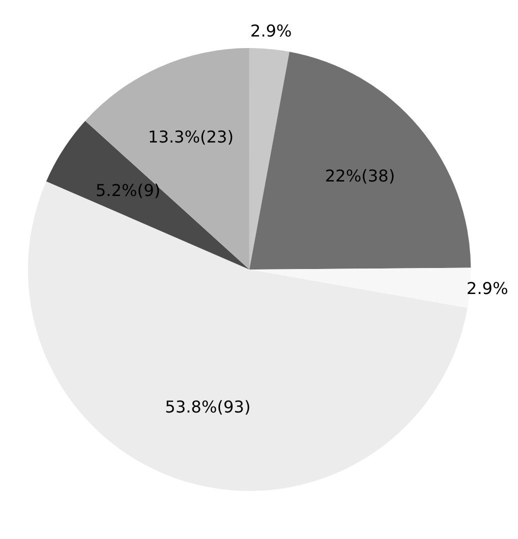 The image size is (518, 539). What do you see at coordinates (208, 407) in the screenshot?
I see `data-label: 53.8%(93)` at bounding box center [208, 407].